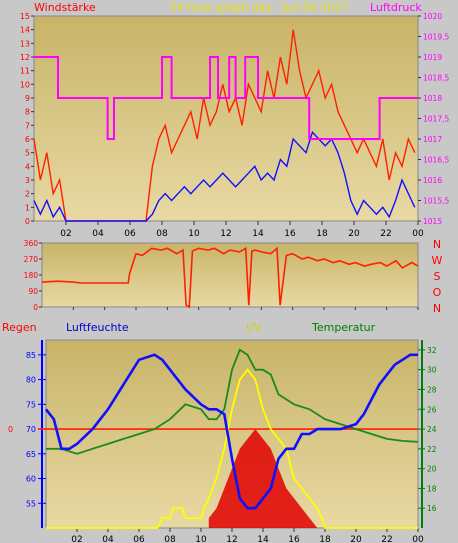  Describe the element at coordinates (437, 276) in the screenshot. I see `direction-label: S` at that location.